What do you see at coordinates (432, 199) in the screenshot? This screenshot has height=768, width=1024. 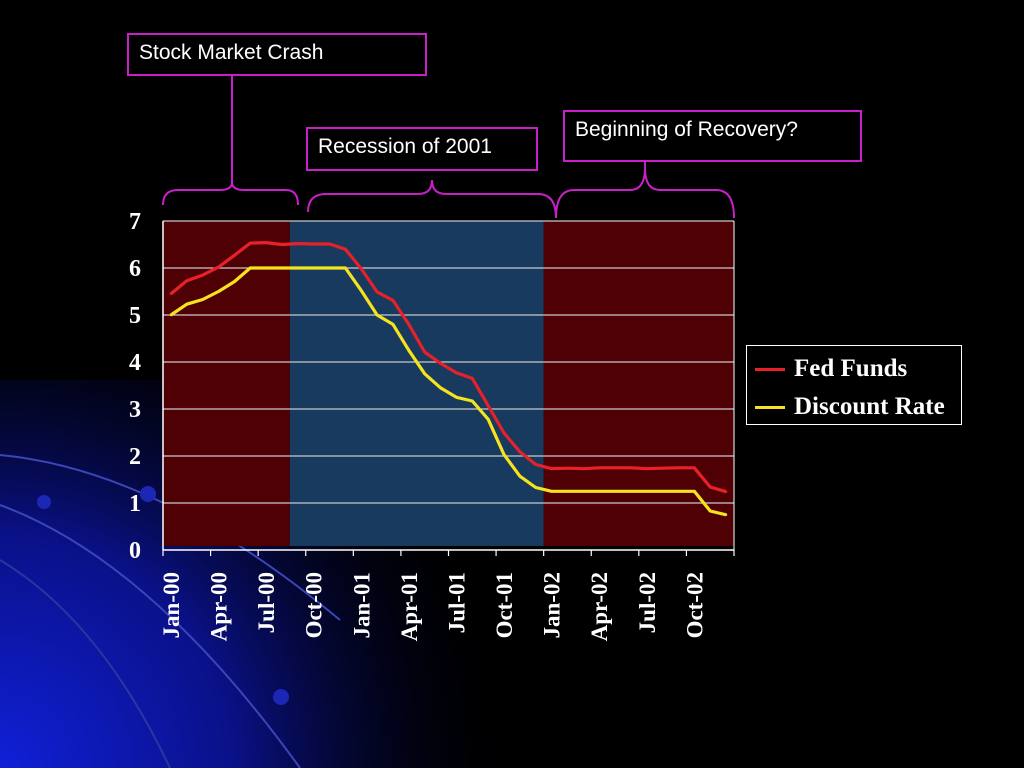 I see `recession-brace` at bounding box center [432, 199].